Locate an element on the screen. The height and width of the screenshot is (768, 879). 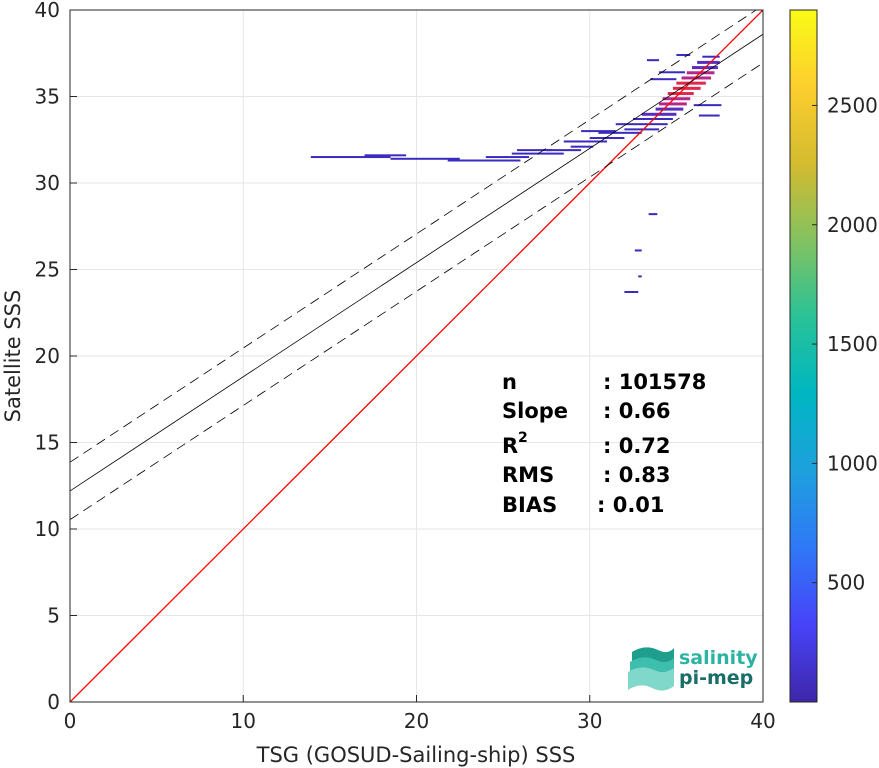
stat-r2-value: : 0.72 is located at coordinates (637, 446).